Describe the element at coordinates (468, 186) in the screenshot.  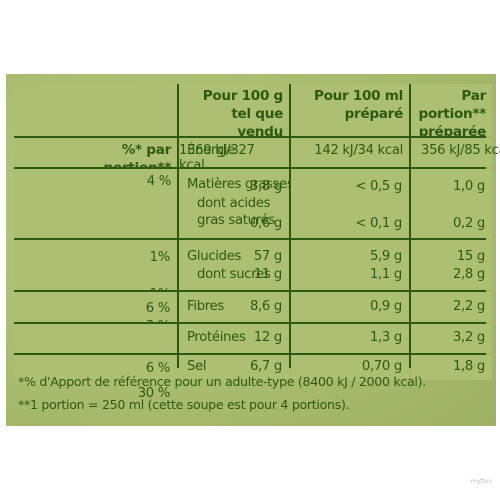
I see `matieres-portion: 1,0 g` at that location.